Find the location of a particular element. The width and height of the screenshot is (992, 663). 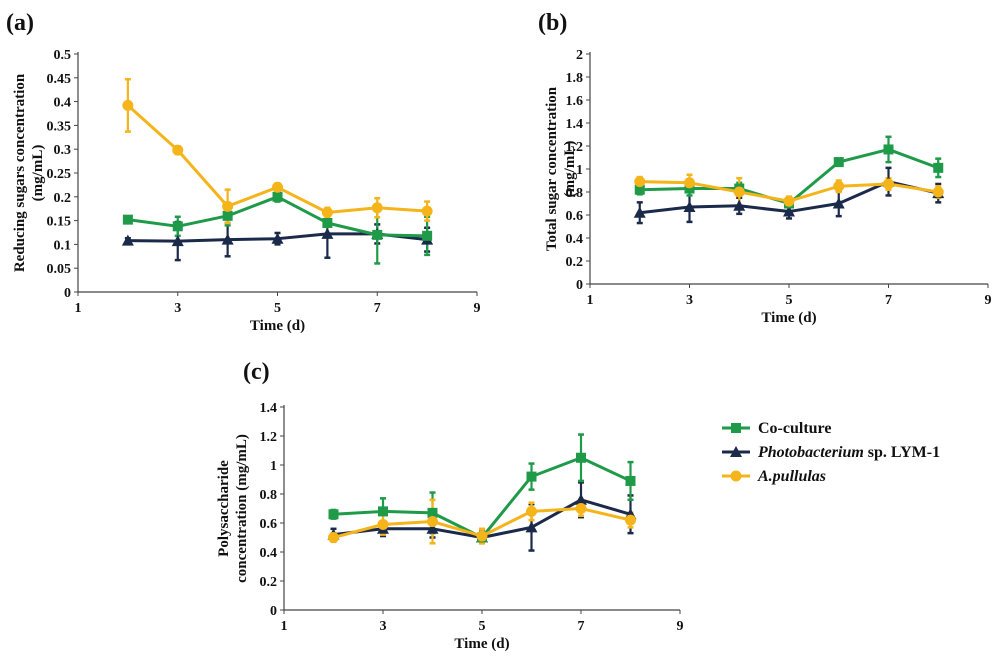

legend-item: A.pullulas is located at coordinates (774, 476).